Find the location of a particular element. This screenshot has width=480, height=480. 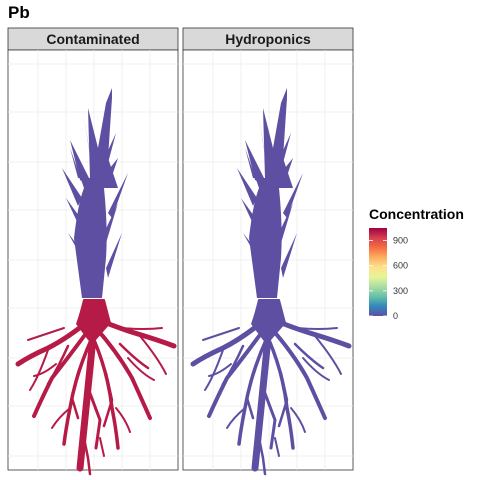

facet-label: Hydroponics is located at coordinates (268, 39).